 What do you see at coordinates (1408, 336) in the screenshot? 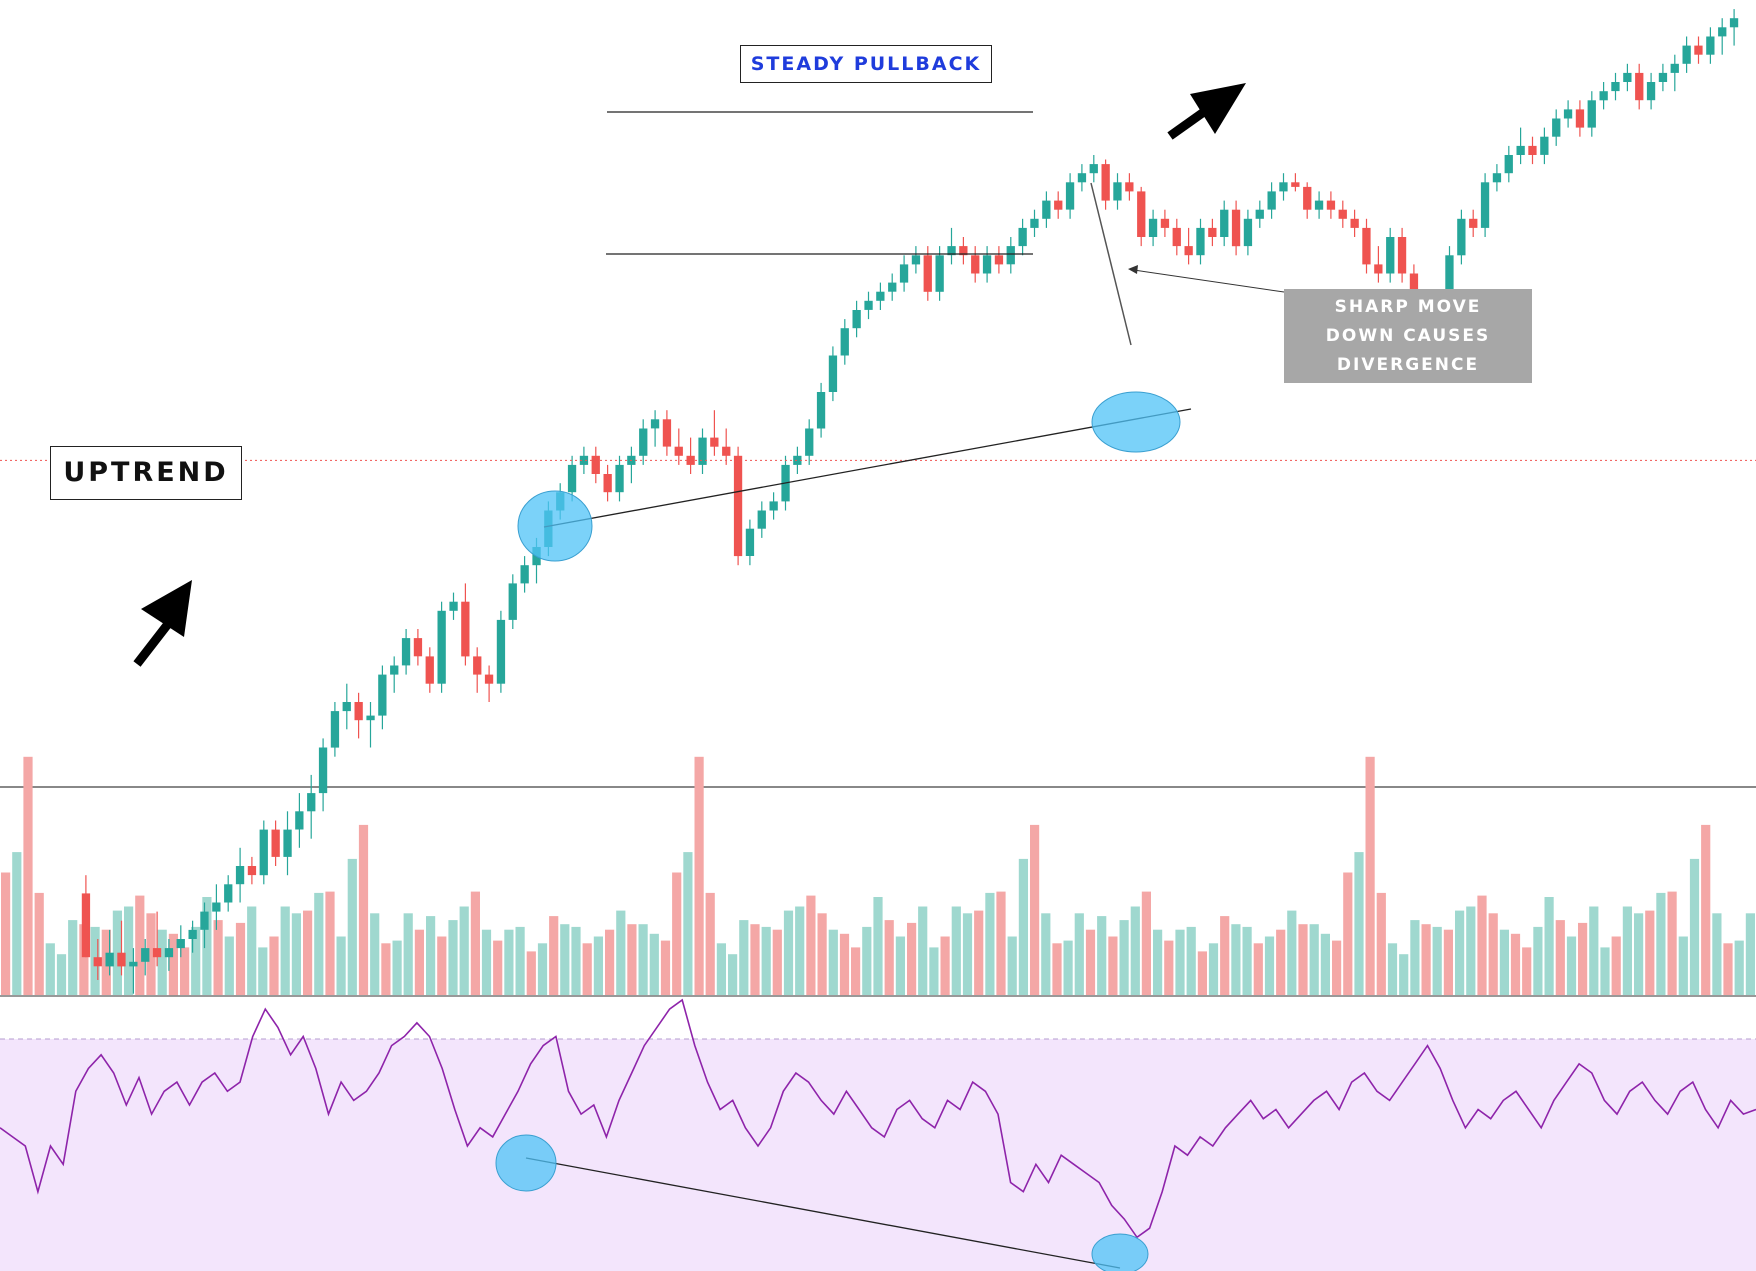
I see `divergence-note: SHARP MOVE DOWN CAUSES DIVERGENCE` at bounding box center [1408, 336].